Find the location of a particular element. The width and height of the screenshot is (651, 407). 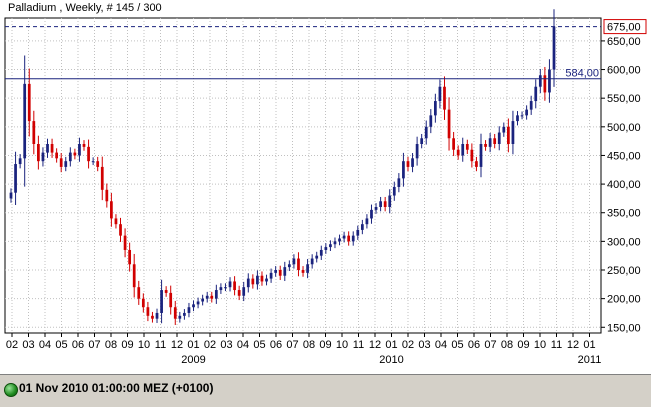

y-tick-label: 550,00 is located at coordinates (624, 99).